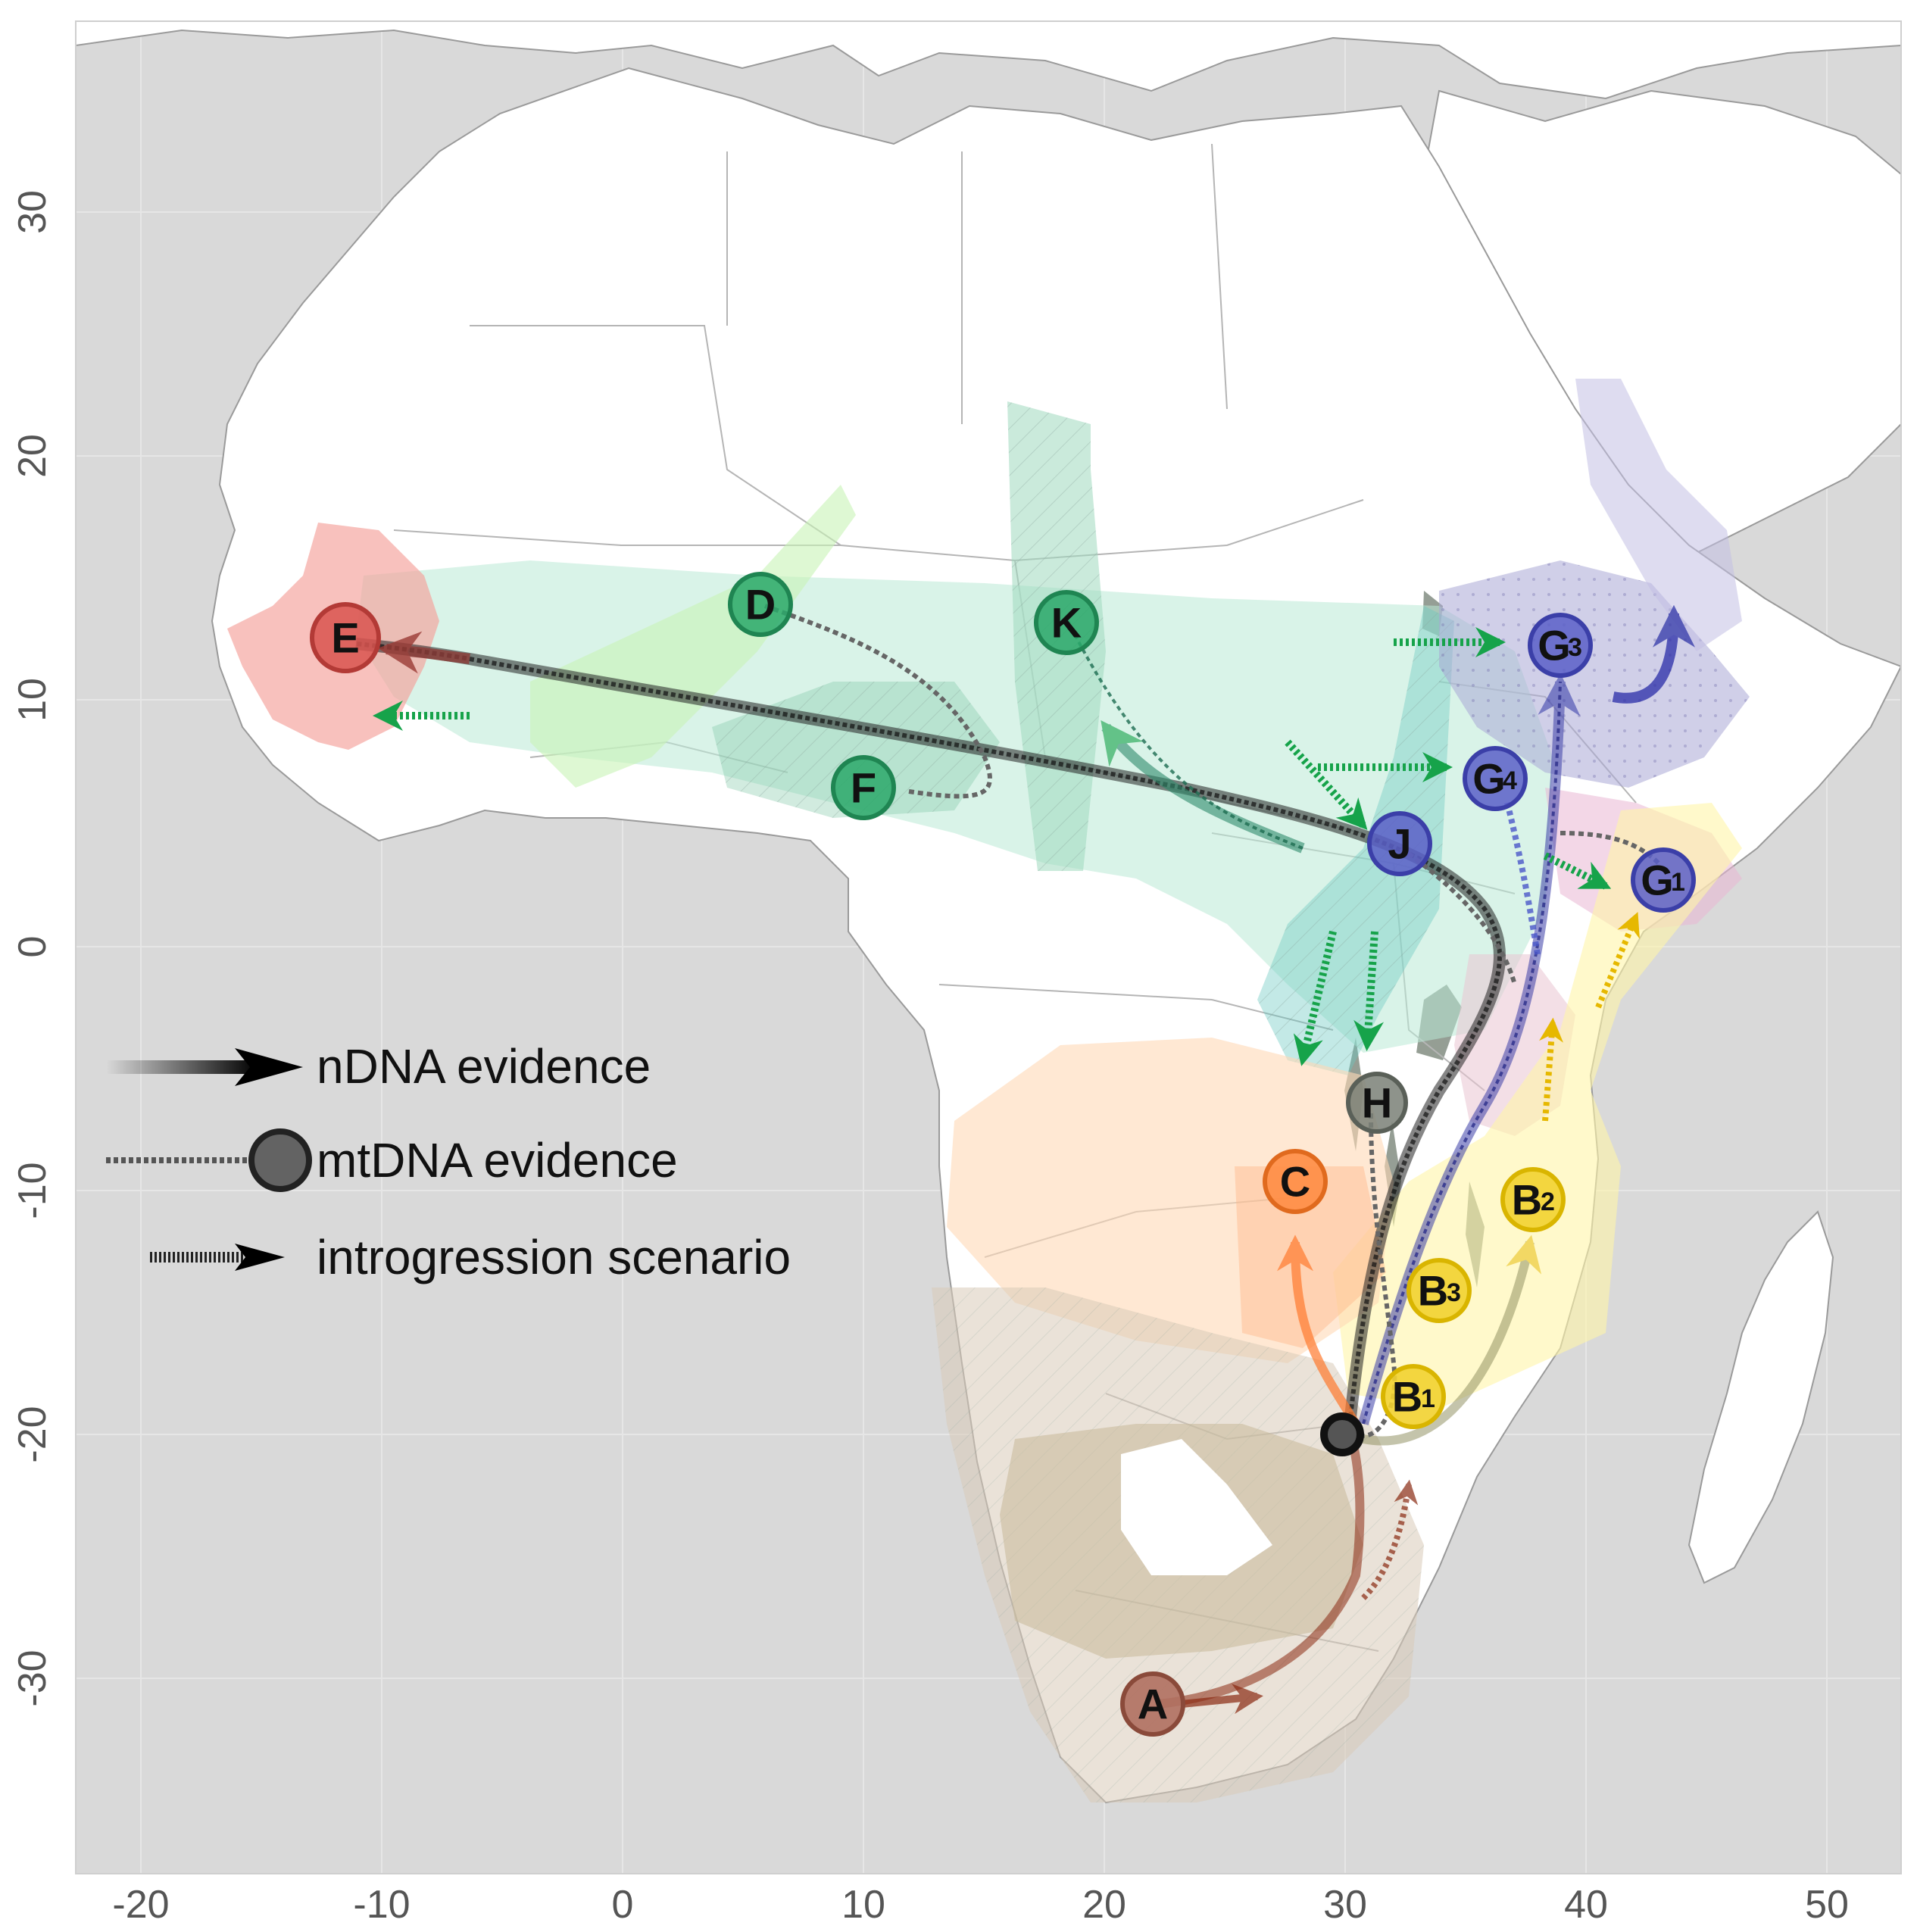  What do you see at coordinates (554, 1257) in the screenshot?
I see `legend-introgression-label: introgression scenario` at bounding box center [554, 1257].